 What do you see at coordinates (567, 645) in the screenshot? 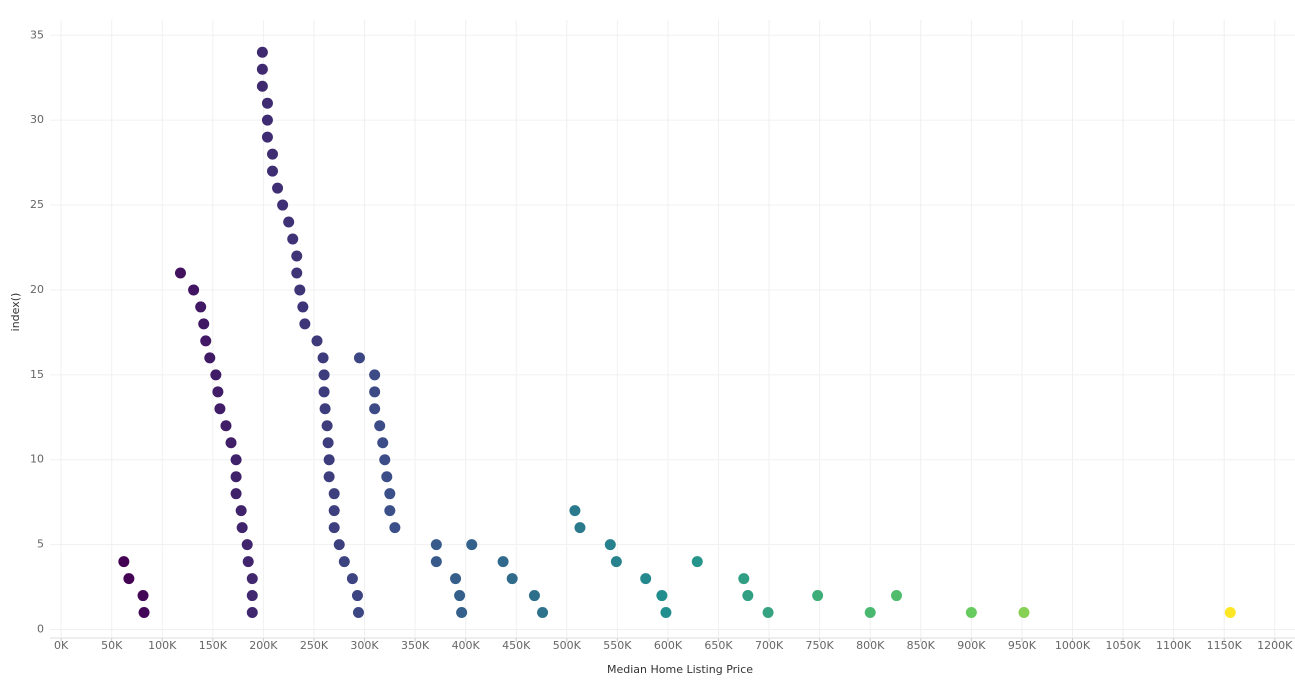
I see `x-tick-label: 500K` at bounding box center [567, 645].